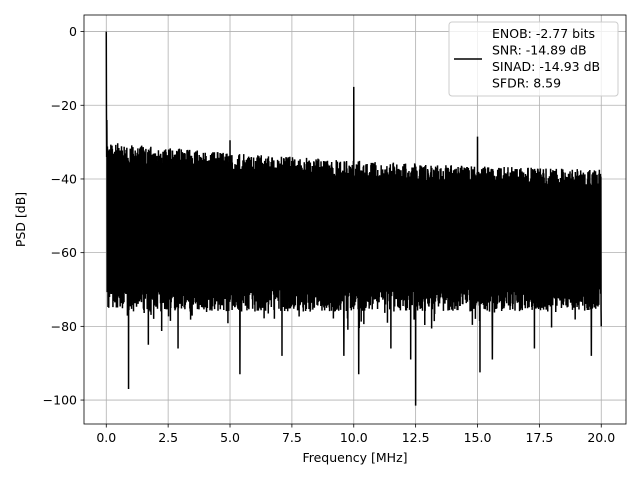 The height and width of the screenshot is (480, 640). What do you see at coordinates (73, 31) in the screenshot?
I see `y-tick-label: 0` at bounding box center [73, 31].